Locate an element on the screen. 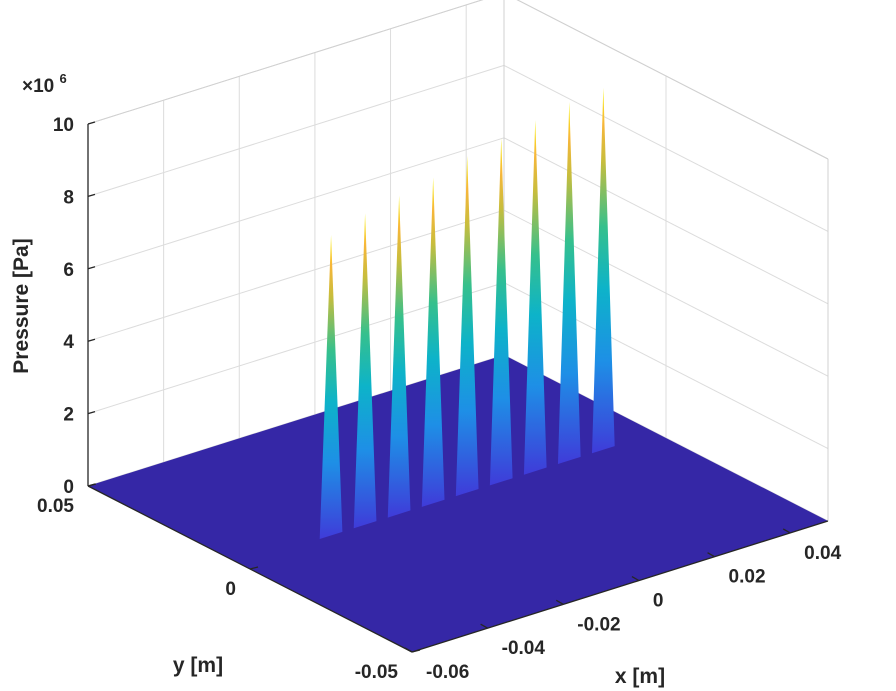 The height and width of the screenshot is (691, 896). z-tick-label: 2 is located at coordinates (68, 415).